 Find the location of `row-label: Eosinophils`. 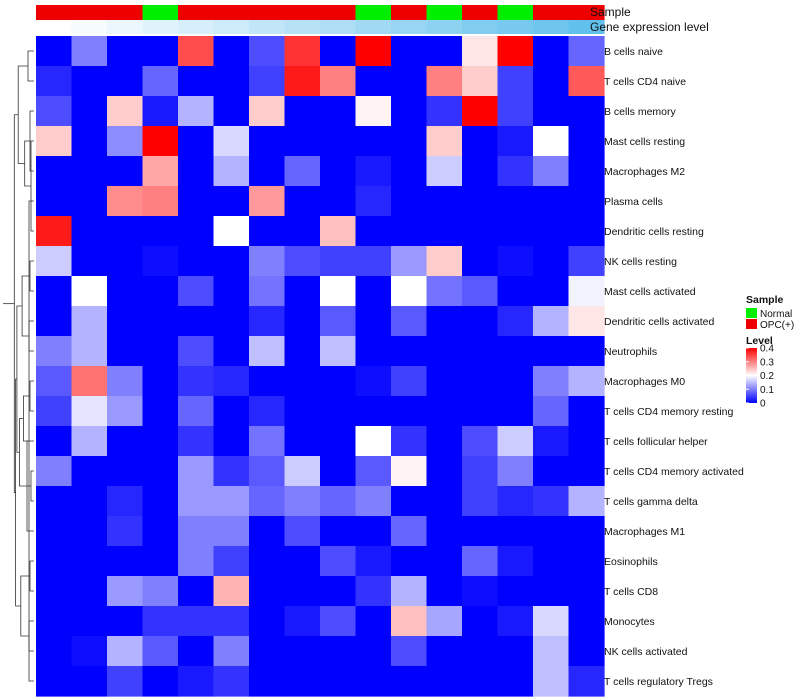

row-label: Eosinophils is located at coordinates (631, 562).